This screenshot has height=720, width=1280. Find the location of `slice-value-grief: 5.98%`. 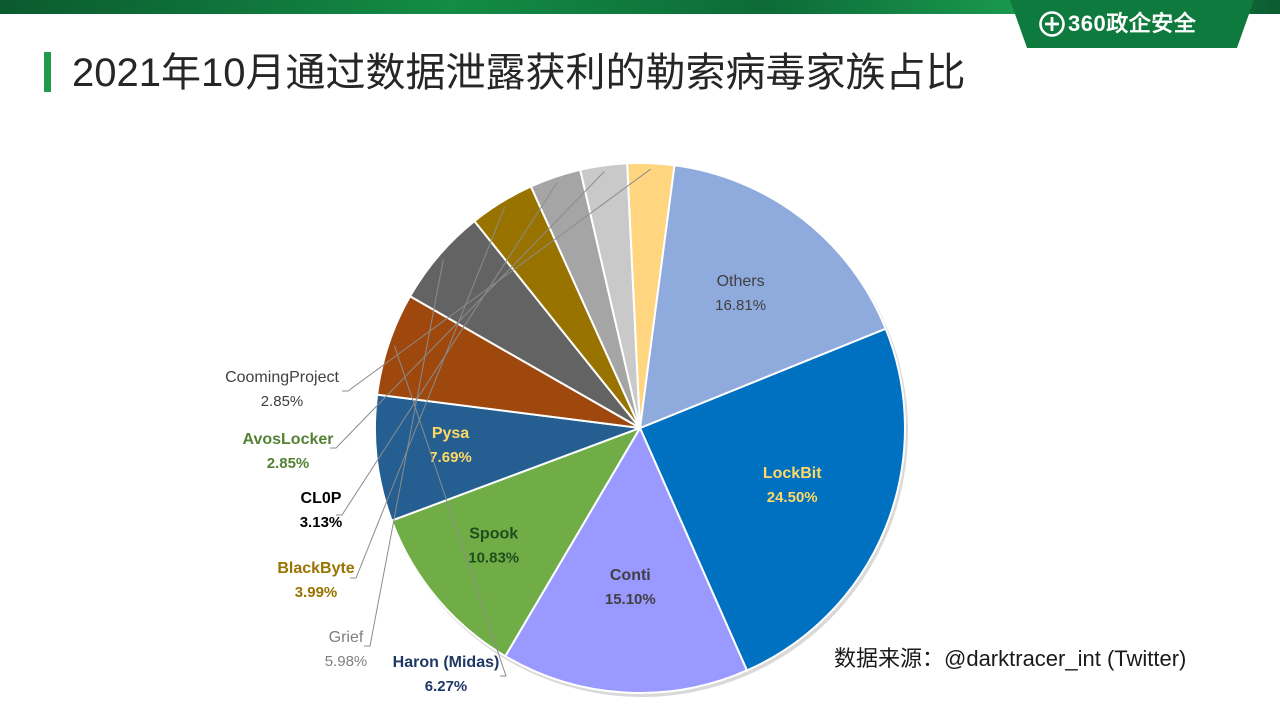

slice-value-grief: 5.98% is located at coordinates (346, 661).